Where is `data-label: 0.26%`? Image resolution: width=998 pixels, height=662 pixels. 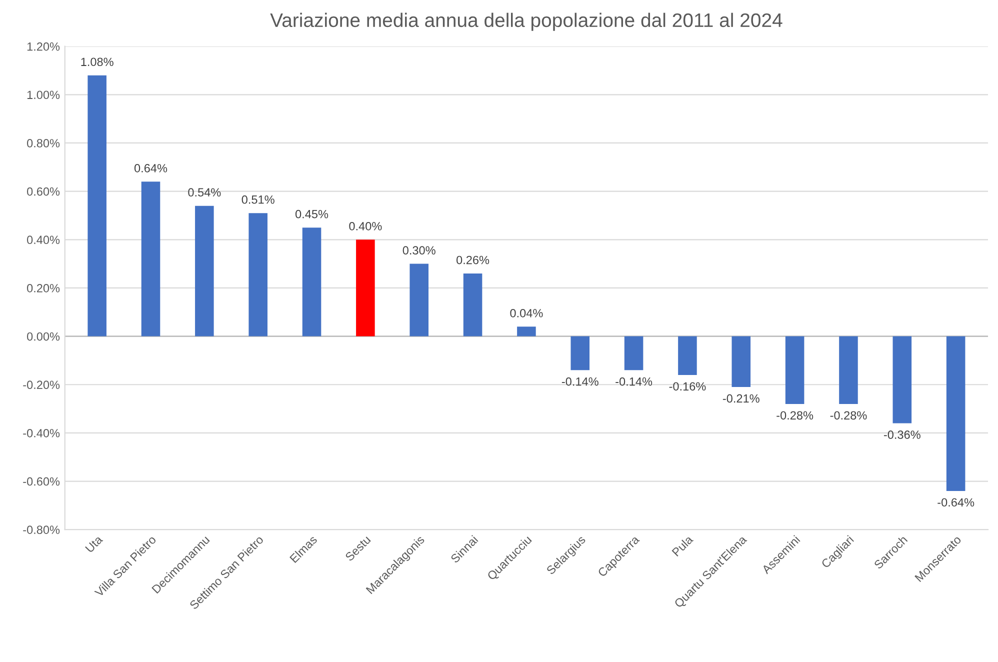
data-label: 0.26% is located at coordinates (473, 260).